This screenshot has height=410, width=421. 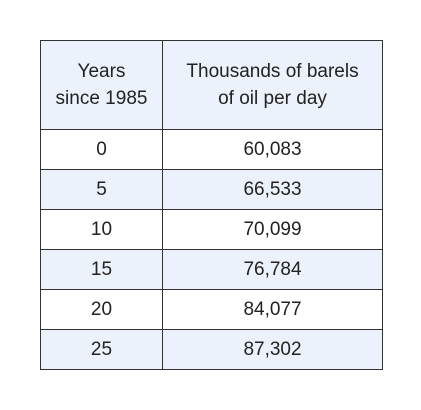 I want to click on cell-oil: 84,077, so click(x=272, y=309).